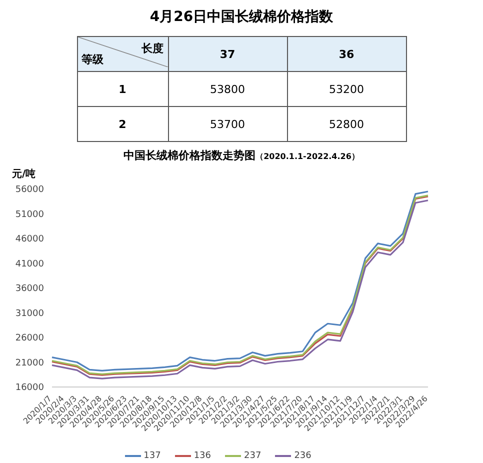 The width and height of the screenshot is (483, 463). I want to click on data-label: 53700, so click(227, 124).